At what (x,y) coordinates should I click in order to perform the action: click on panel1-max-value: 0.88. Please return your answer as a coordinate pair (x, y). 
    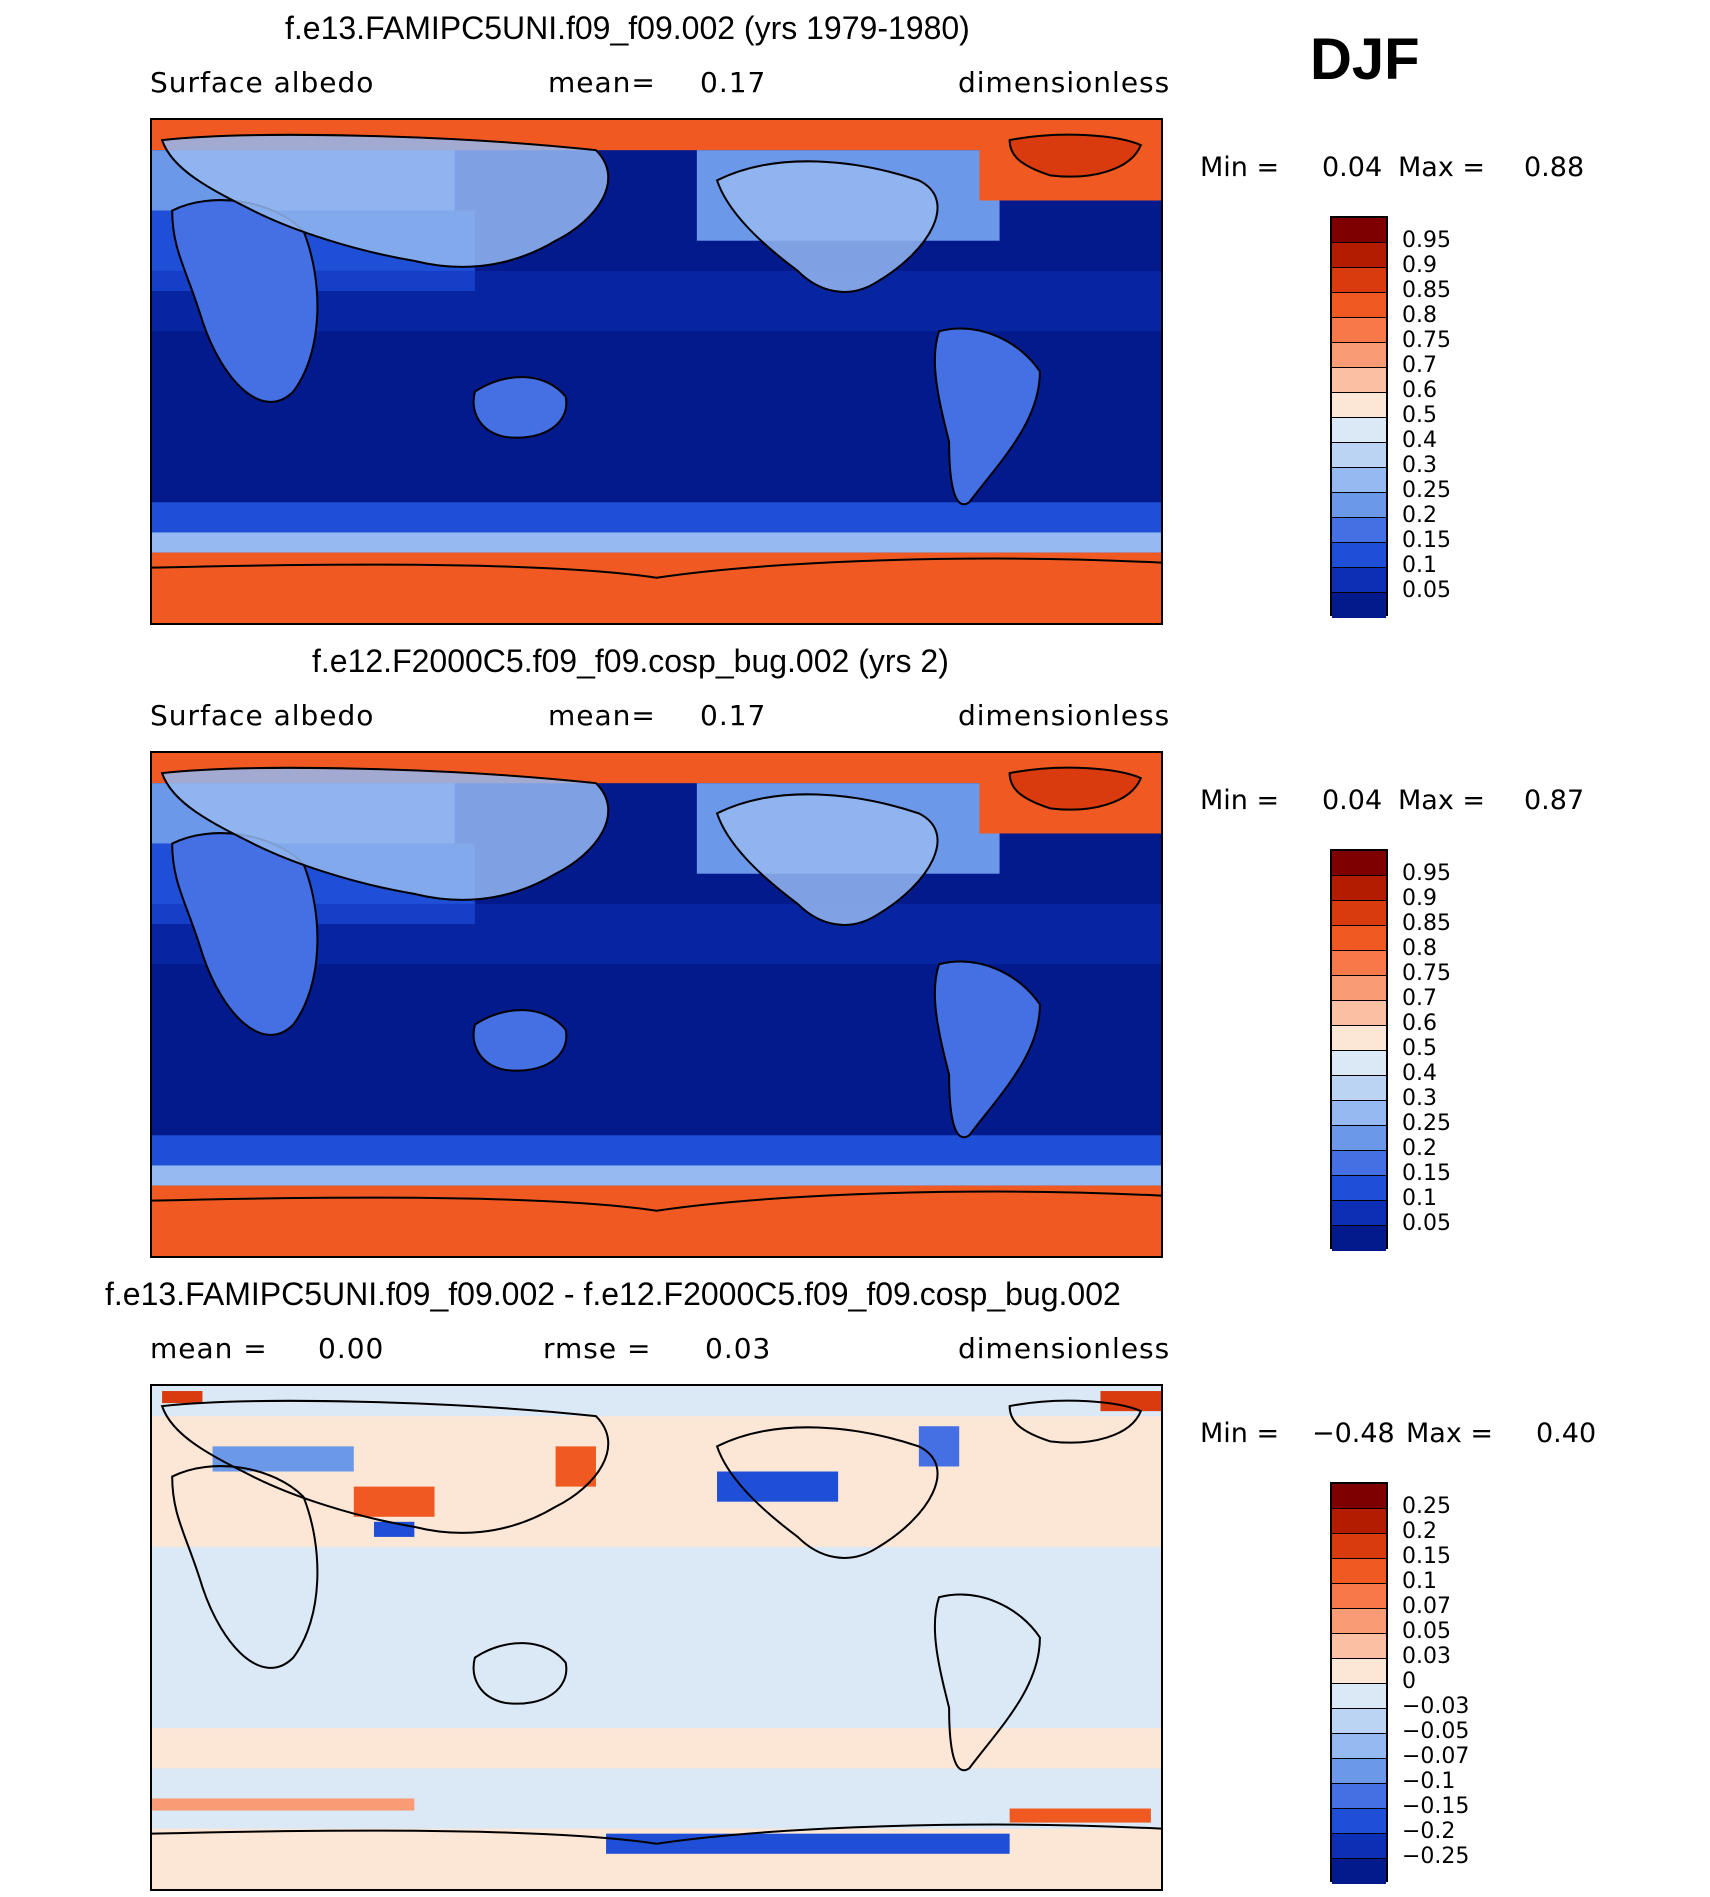
    Looking at the image, I should click on (1554, 167).